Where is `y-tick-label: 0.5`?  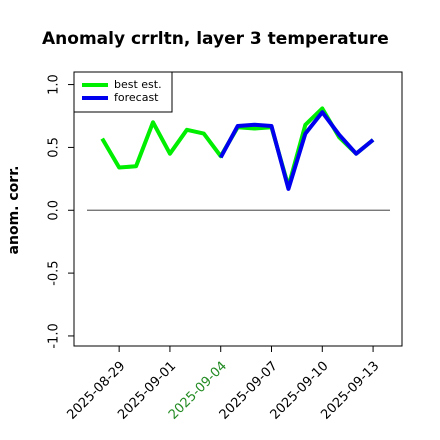 y-tick-label: 0.5 is located at coordinates (54, 147).